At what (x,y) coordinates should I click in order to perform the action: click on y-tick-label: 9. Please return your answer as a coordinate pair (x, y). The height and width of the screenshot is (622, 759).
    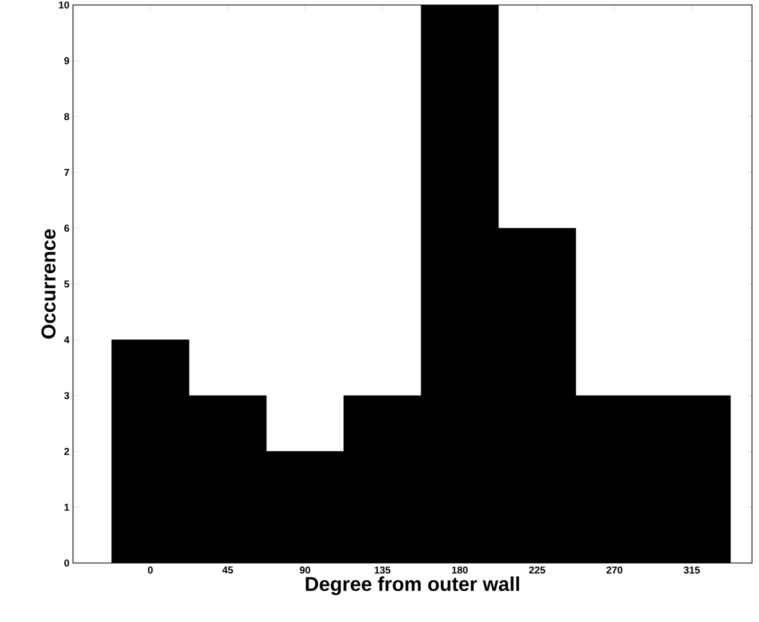
    Looking at the image, I should click on (67, 60).